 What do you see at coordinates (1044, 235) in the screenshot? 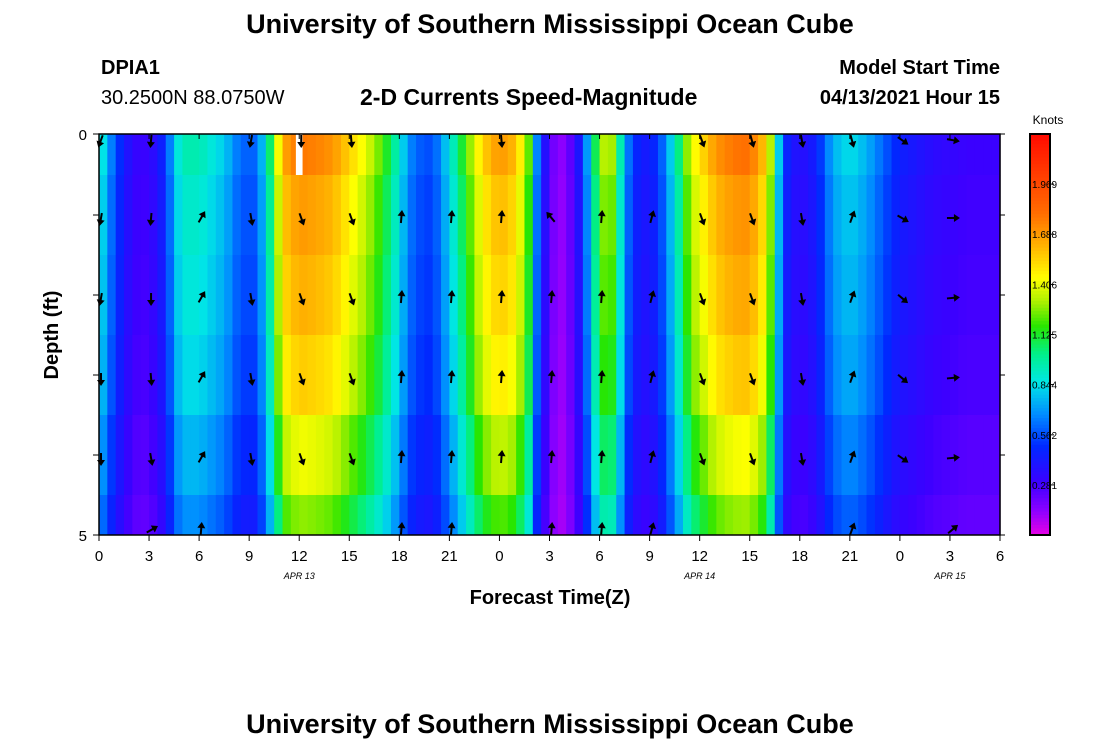
I see `colorbar-tick-label: 1.688` at bounding box center [1044, 235].